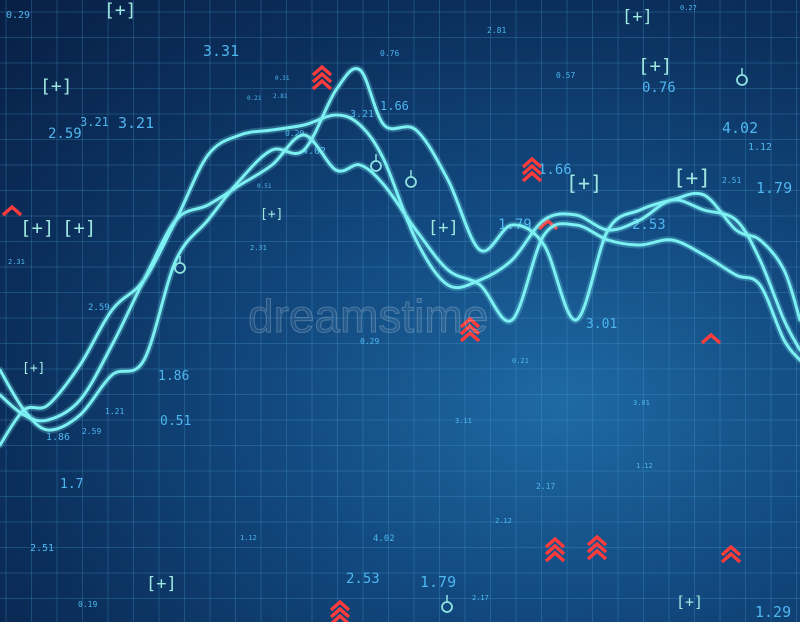 This screenshot has height=622, width=800. Describe the element at coordinates (368, 316) in the screenshot. I see `watermark: dreamstime` at that location.